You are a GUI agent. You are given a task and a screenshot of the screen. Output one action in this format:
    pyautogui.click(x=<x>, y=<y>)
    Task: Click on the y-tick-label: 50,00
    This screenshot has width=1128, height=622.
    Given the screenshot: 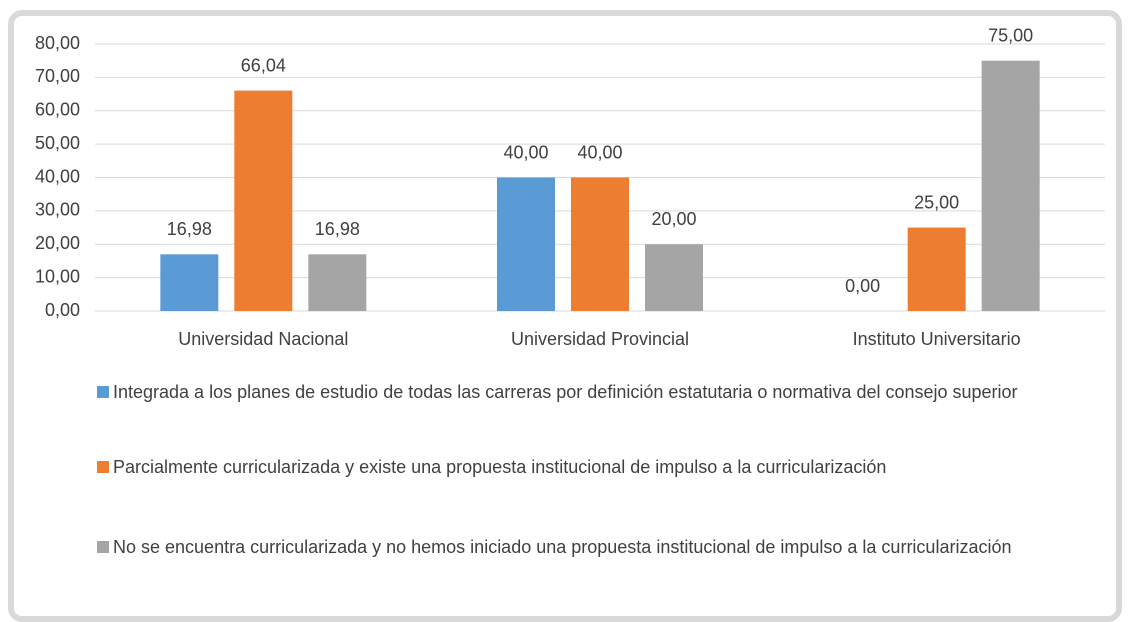 What is the action you would take?
    pyautogui.click(x=57, y=143)
    